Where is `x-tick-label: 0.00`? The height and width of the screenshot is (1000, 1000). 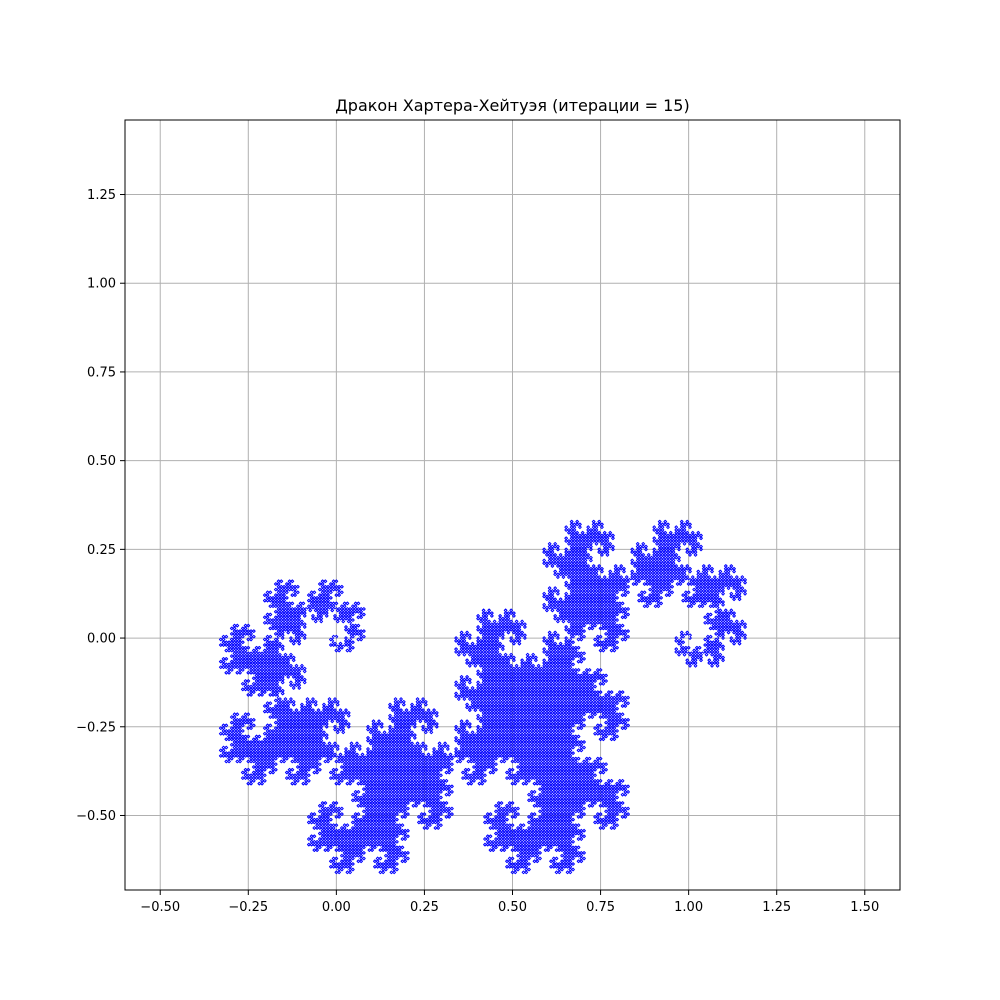
x-tick-label: 0.00 is located at coordinates (336, 907).